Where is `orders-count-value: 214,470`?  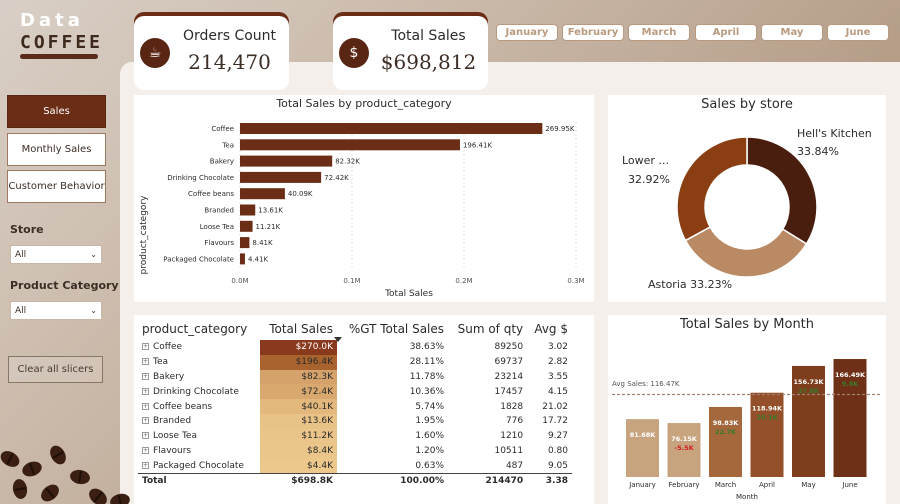
orders-count-value: 214,470 is located at coordinates (229, 62).